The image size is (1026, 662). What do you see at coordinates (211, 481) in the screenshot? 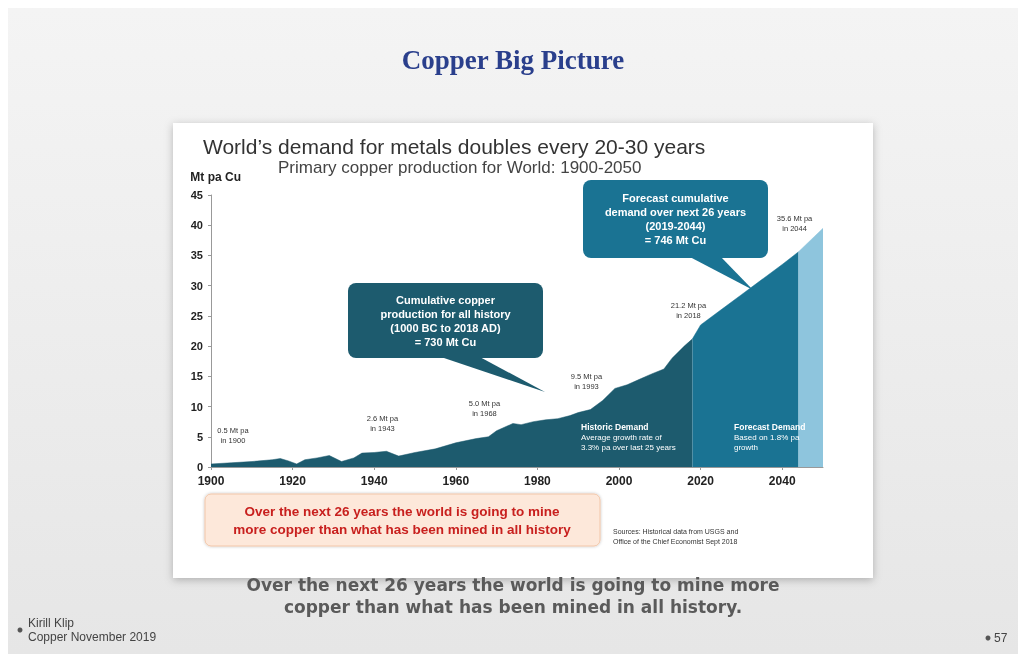
I see `x-tick-label: 1900` at bounding box center [211, 481].